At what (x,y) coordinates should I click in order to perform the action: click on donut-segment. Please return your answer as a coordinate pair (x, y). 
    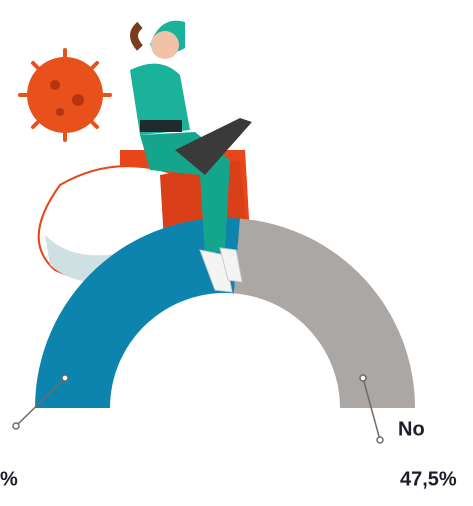
    Looking at the image, I should click on (324, 313).